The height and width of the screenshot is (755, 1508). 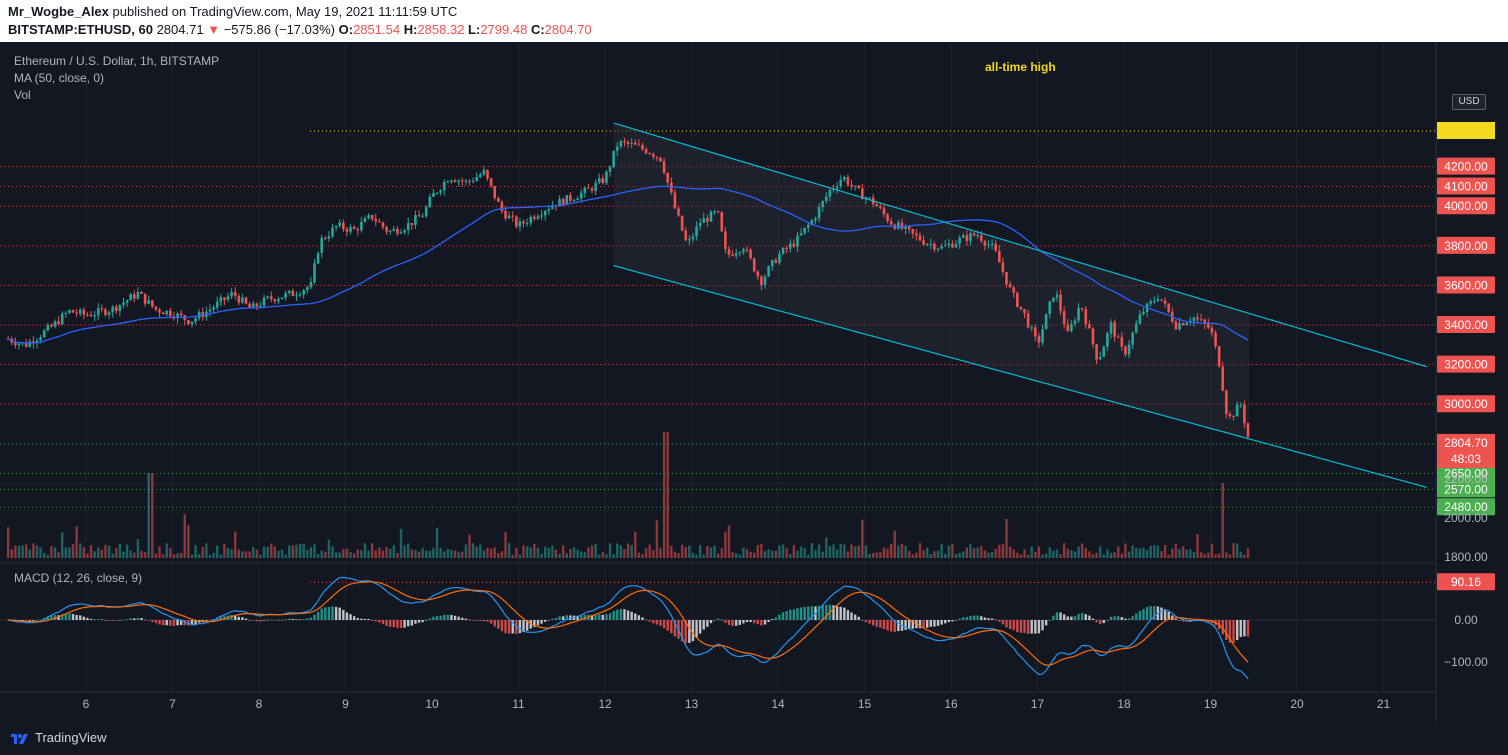 What do you see at coordinates (117, 61) in the screenshot?
I see `symbol-legend: Ethereum / U.S. Dollar, 1h, BITSTAMP` at bounding box center [117, 61].